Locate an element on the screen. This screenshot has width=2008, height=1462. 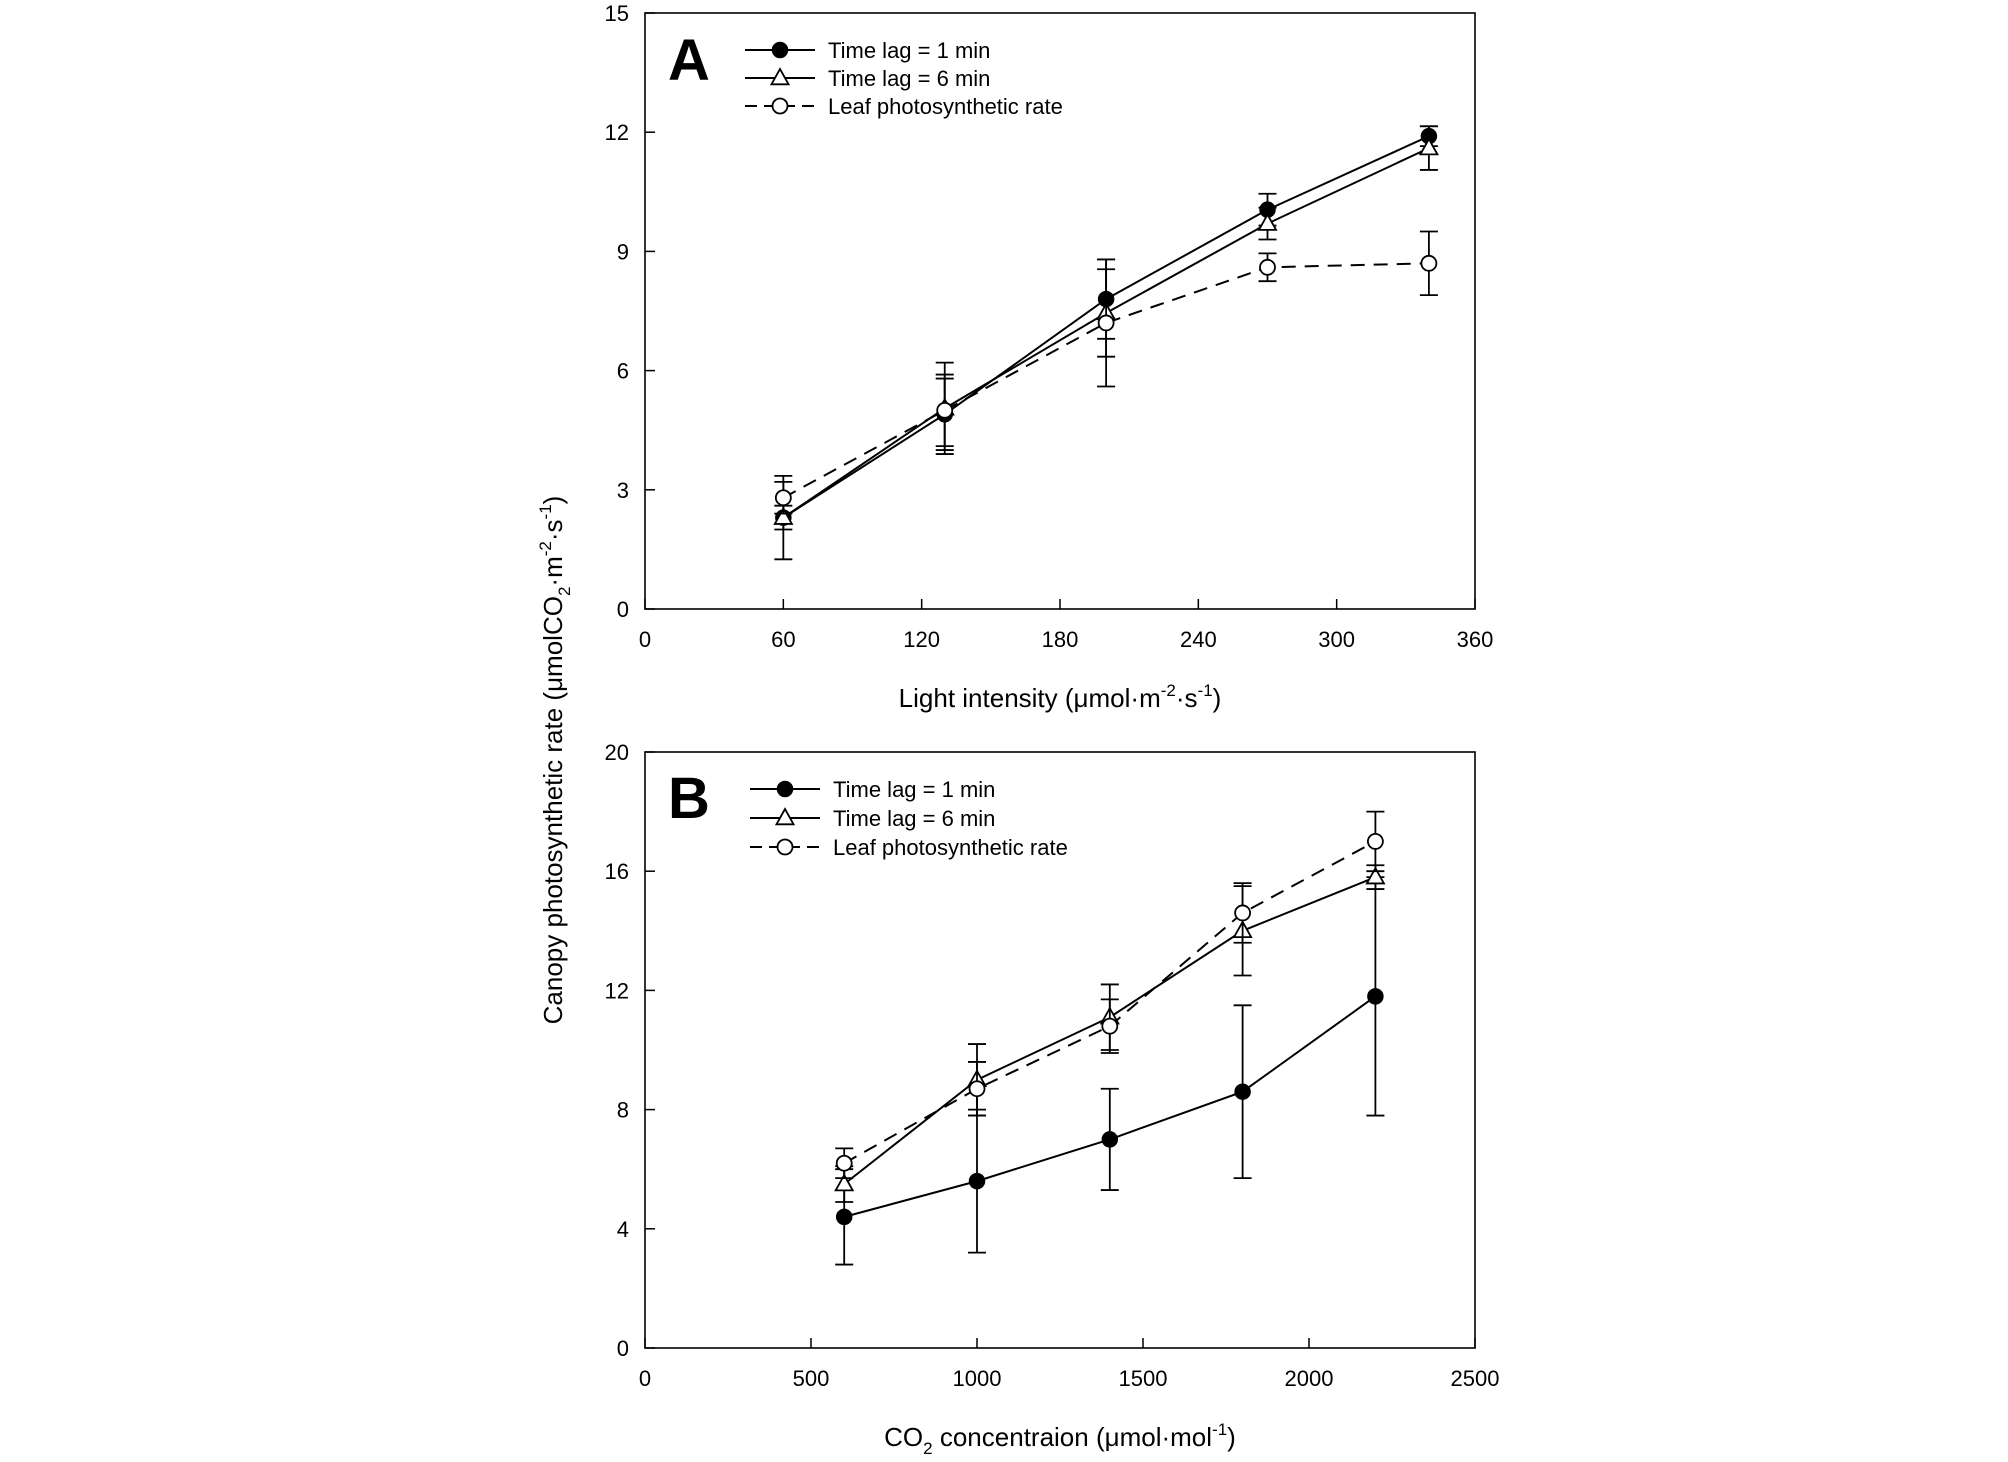
y-tick-label: 9 is located at coordinates (623, 251).